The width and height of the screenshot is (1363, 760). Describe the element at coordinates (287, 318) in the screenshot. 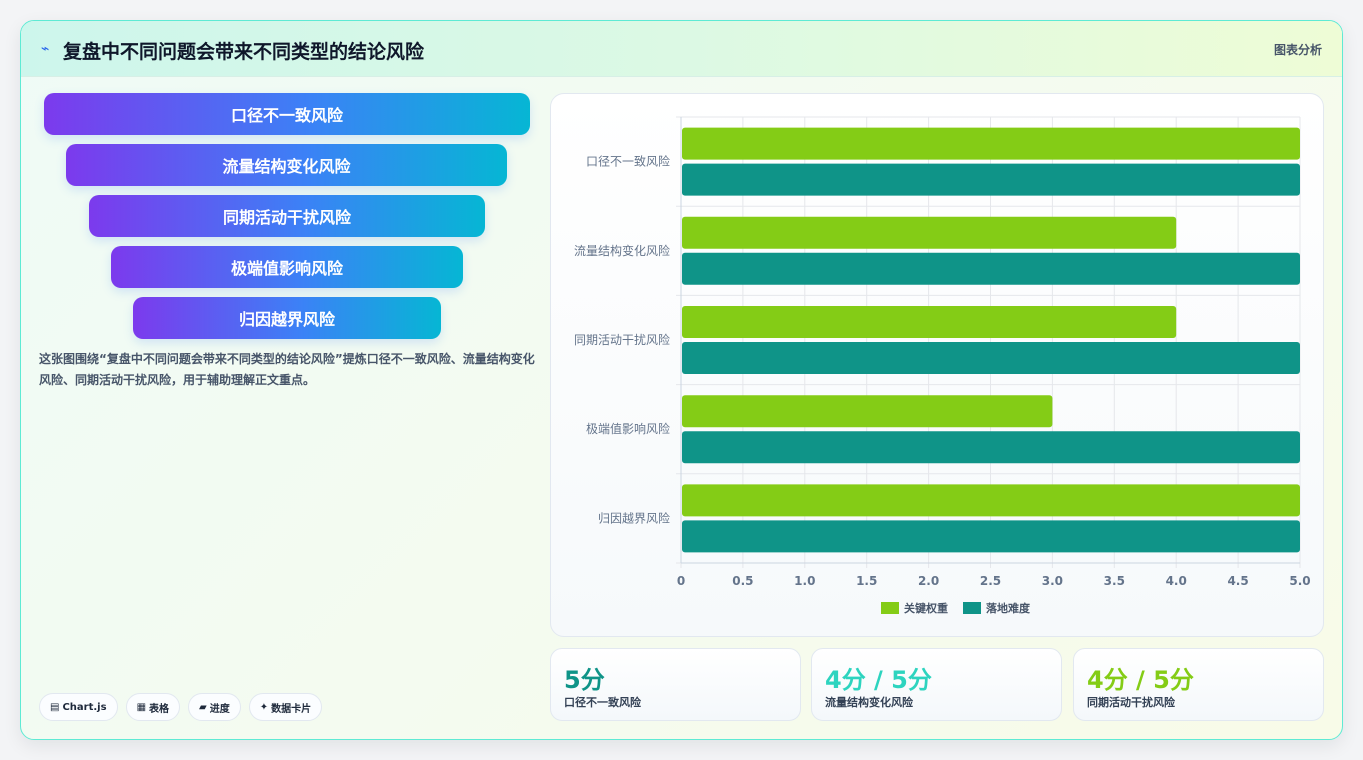

I see `funnel-bar: 归因越界风险` at that location.